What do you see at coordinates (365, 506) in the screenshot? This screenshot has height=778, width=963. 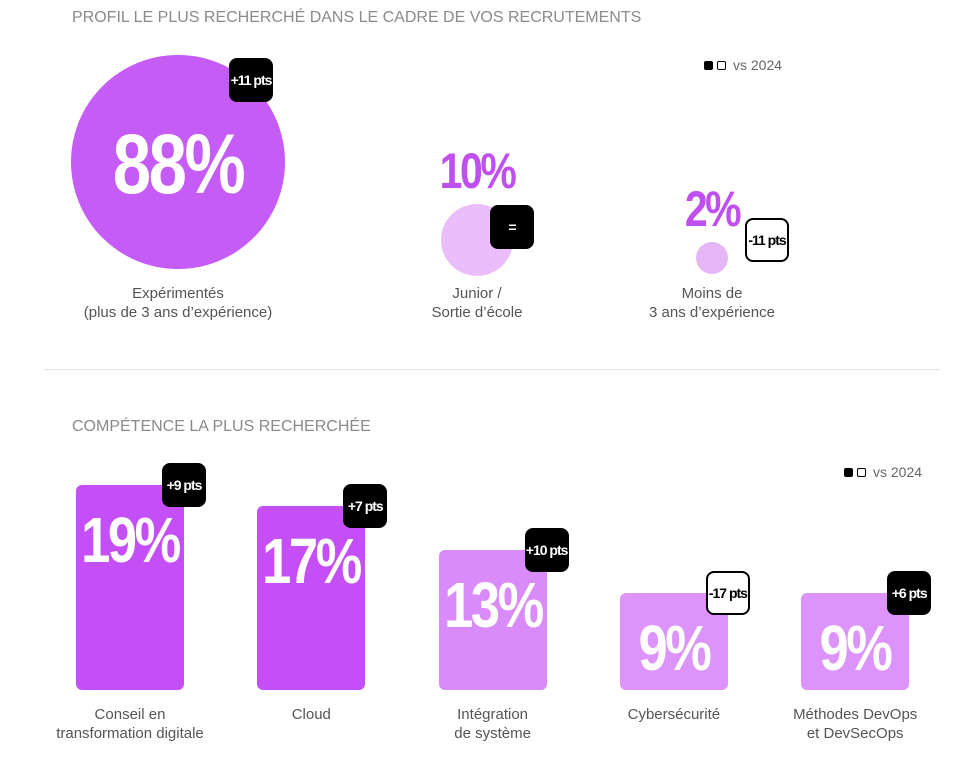 I see `change-badge: +7 pts` at bounding box center [365, 506].